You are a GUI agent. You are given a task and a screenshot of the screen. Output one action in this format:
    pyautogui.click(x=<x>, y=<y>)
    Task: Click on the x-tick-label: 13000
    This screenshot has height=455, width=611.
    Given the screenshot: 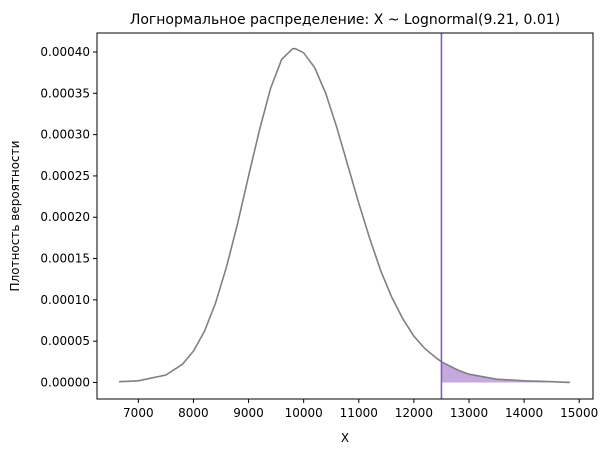 What is the action you would take?
    pyautogui.click(x=469, y=413)
    